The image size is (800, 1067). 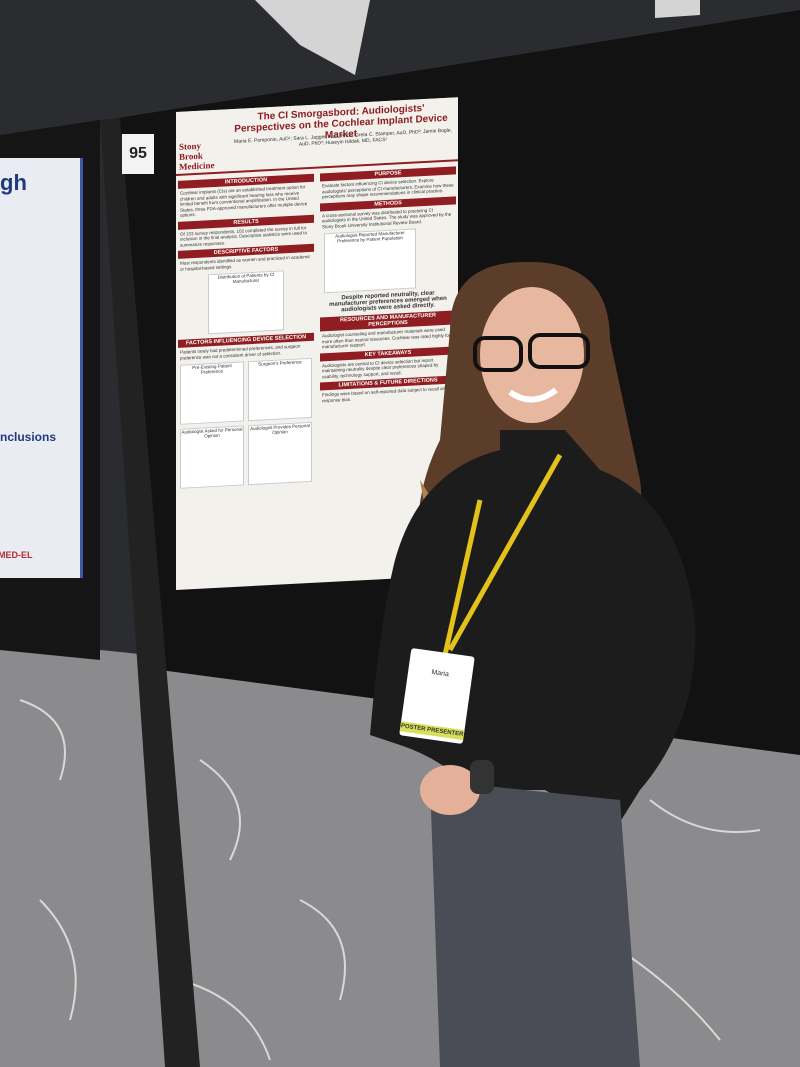 What do you see at coordinates (28, 437) in the screenshot?
I see `neighbor-subheading: nclusions` at bounding box center [28, 437].